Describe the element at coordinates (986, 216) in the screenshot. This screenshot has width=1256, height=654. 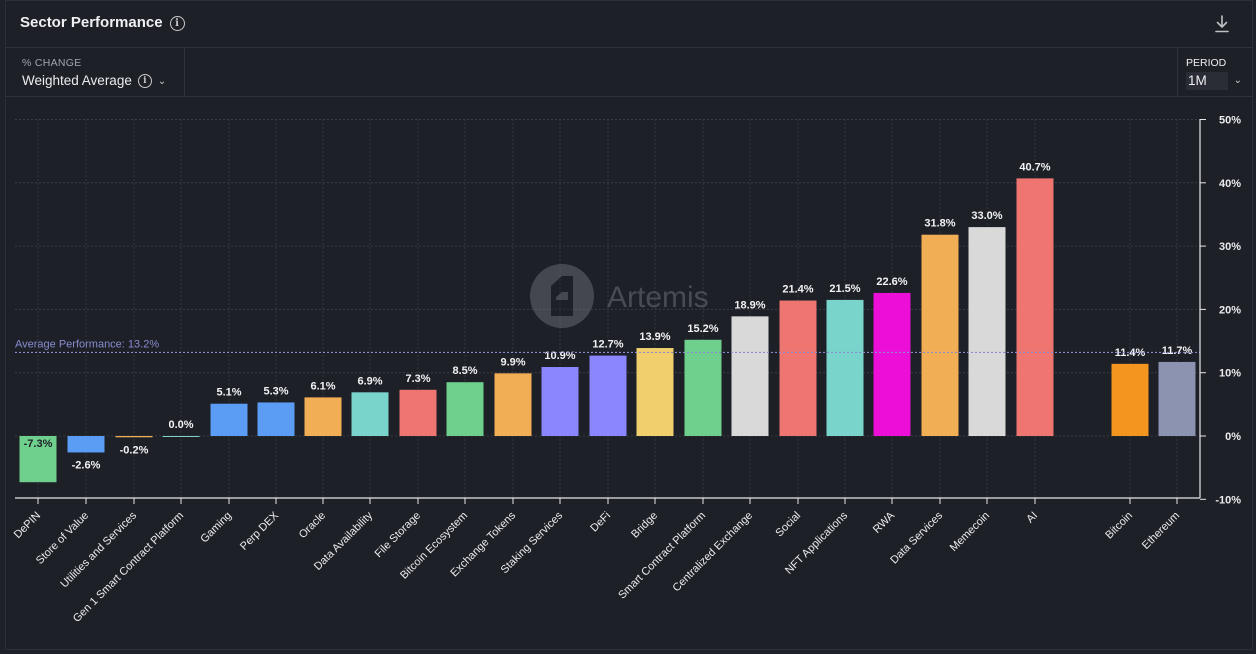
I see `bar-value-label-20: 33.0%` at that location.